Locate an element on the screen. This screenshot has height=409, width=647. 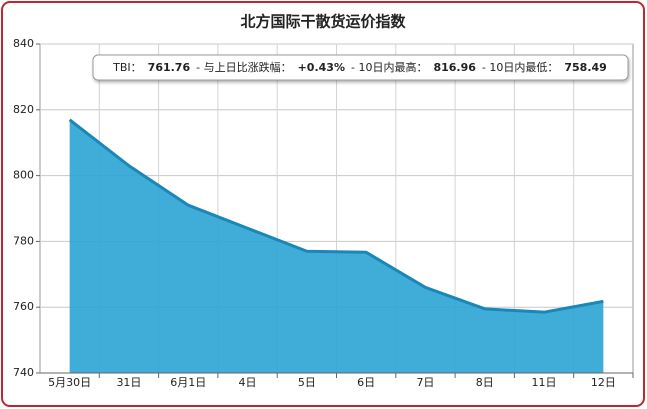
x-tick-label: 11日 is located at coordinates (544, 382).